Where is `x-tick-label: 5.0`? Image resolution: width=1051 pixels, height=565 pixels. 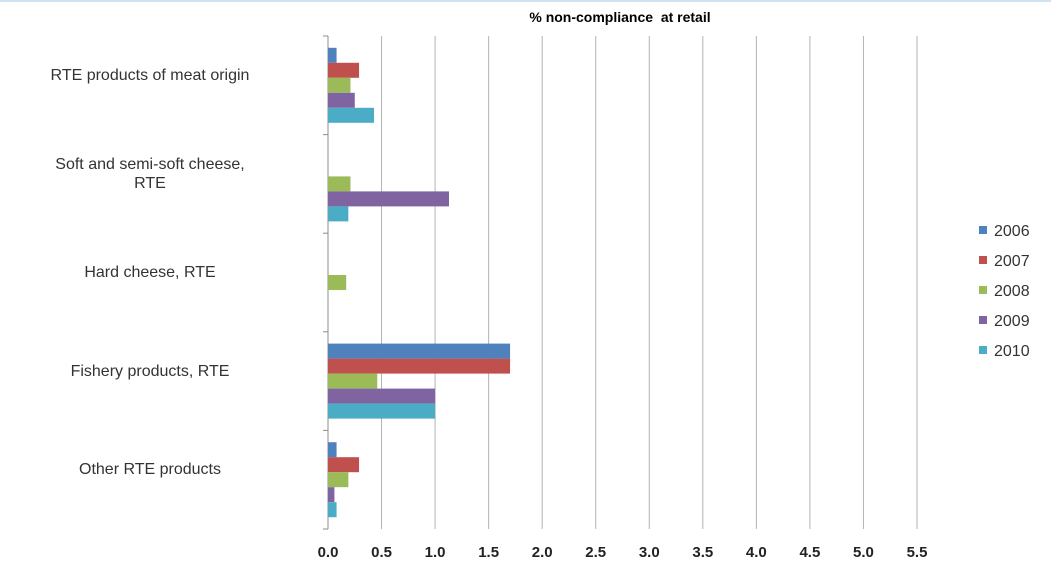 x-tick-label: 5.0 is located at coordinates (863, 552).